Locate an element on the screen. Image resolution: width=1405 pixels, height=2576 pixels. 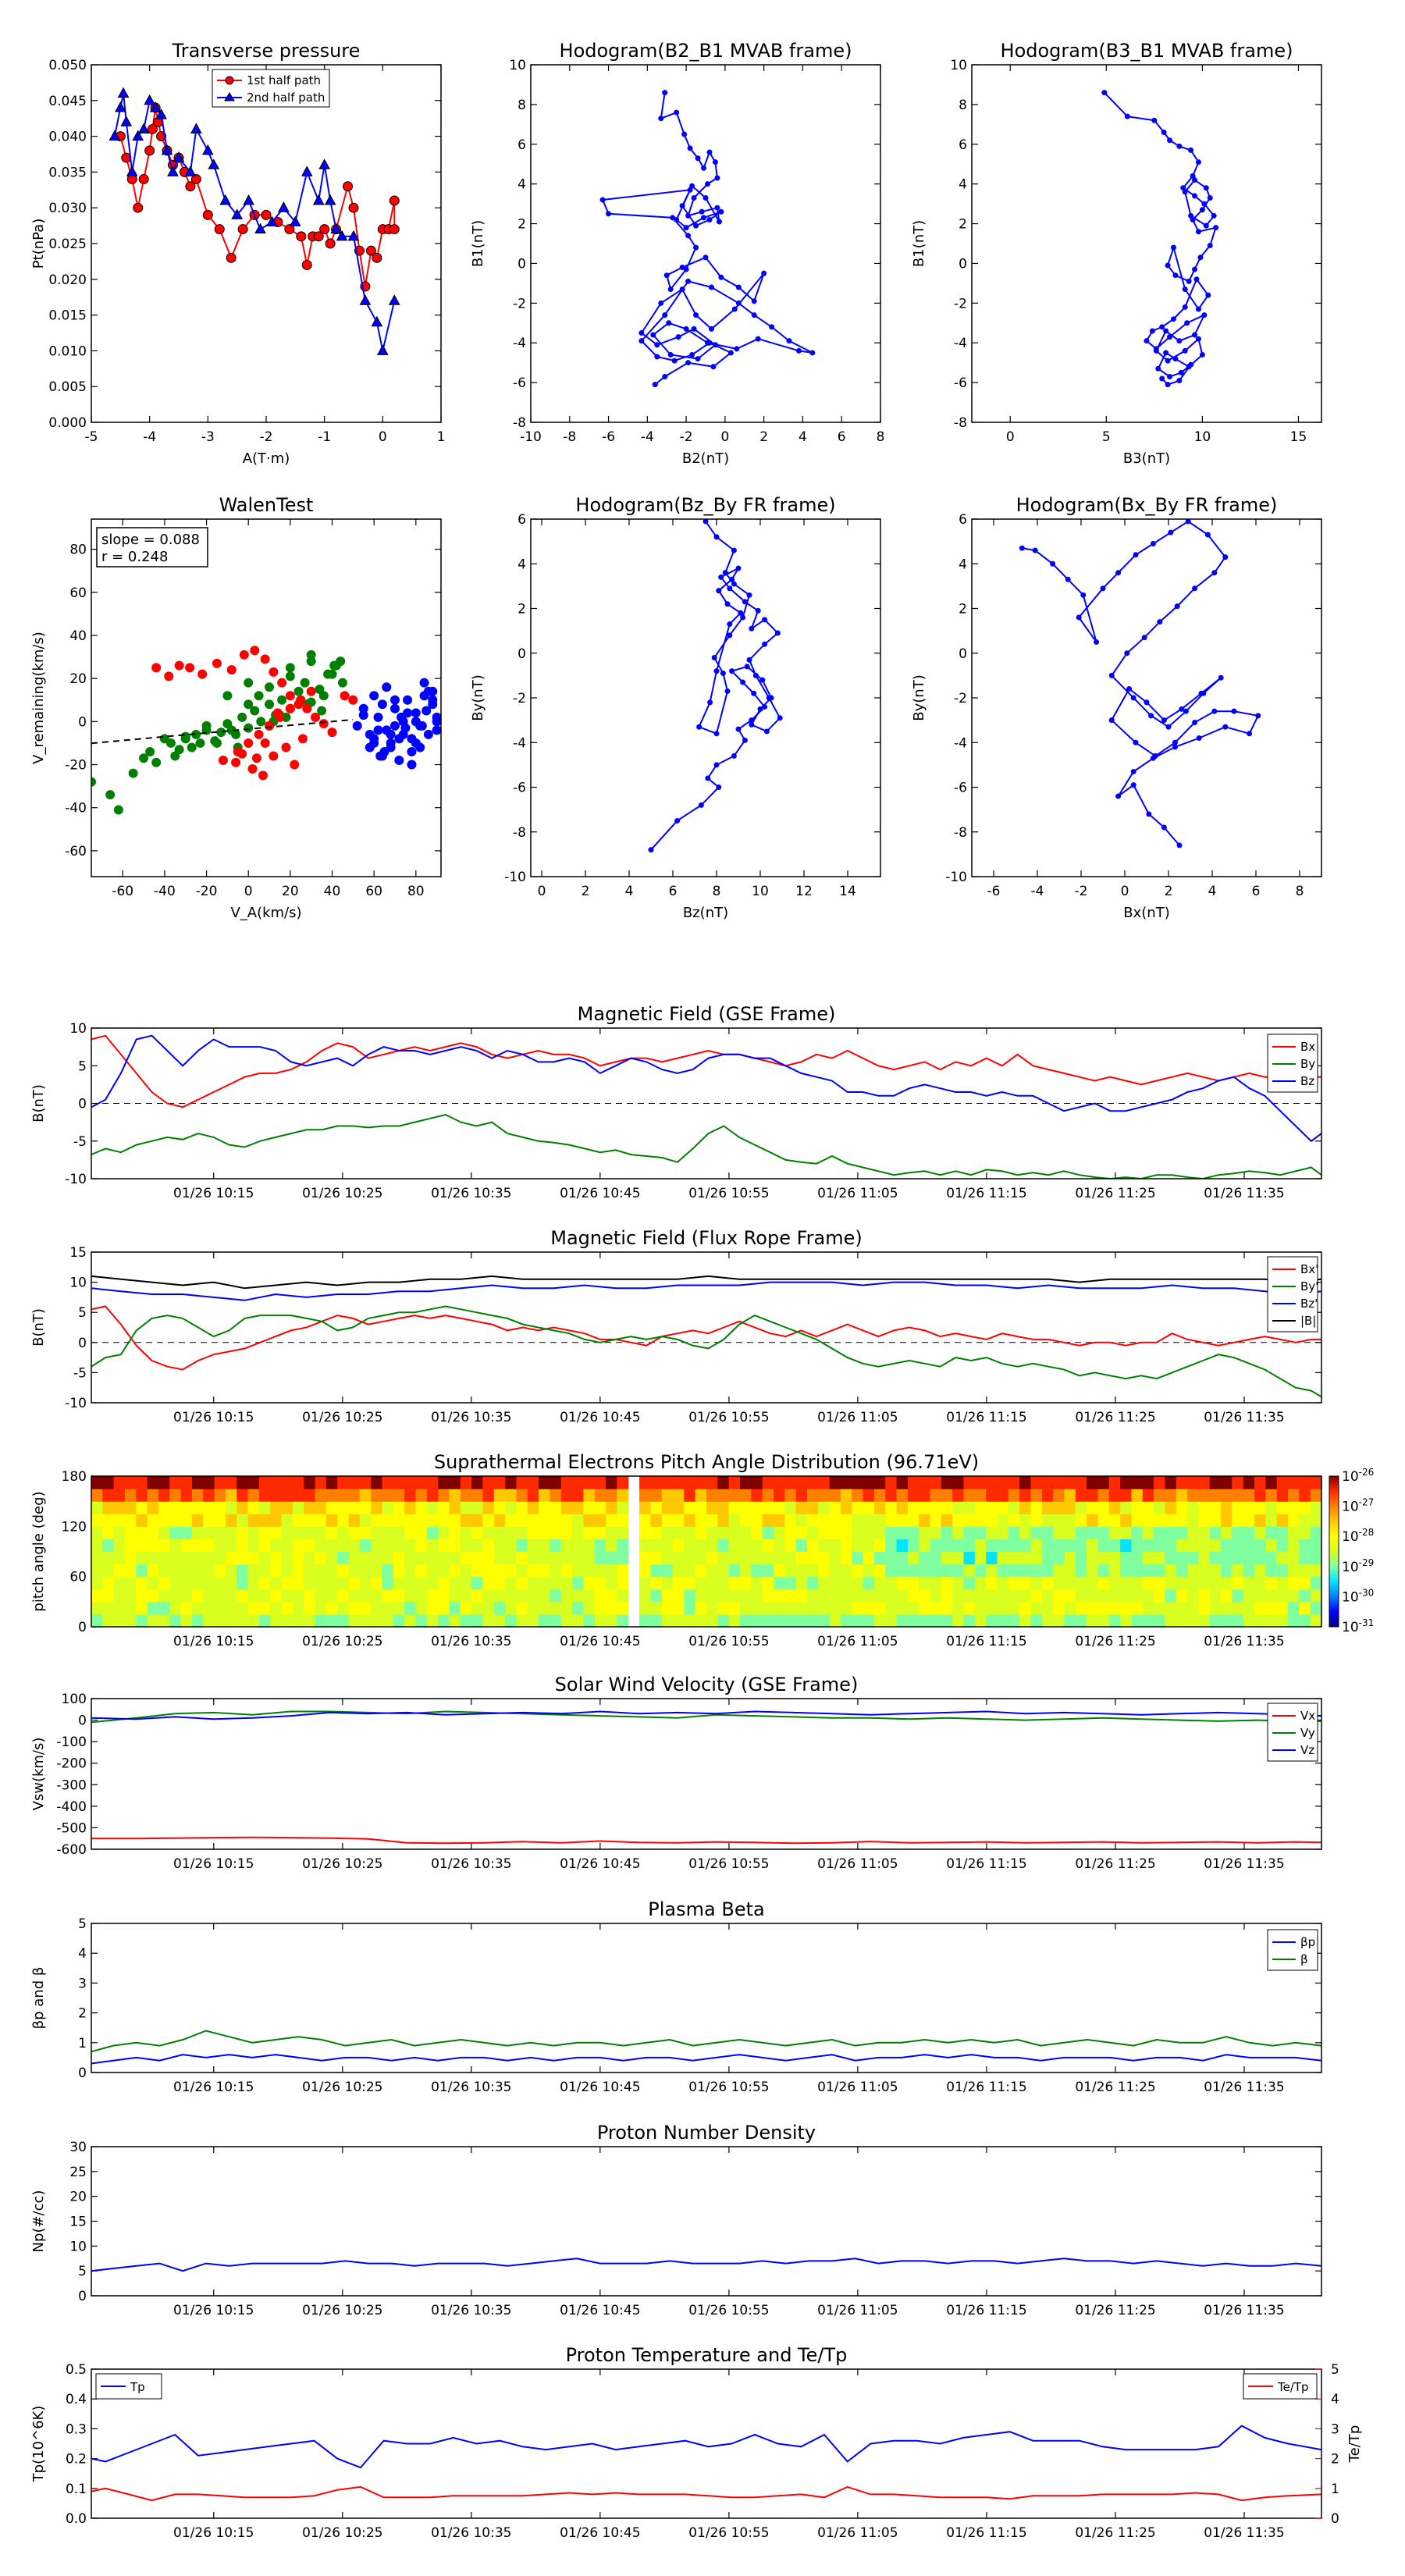
y-tick-label: 10 is located at coordinates (78, 2246).